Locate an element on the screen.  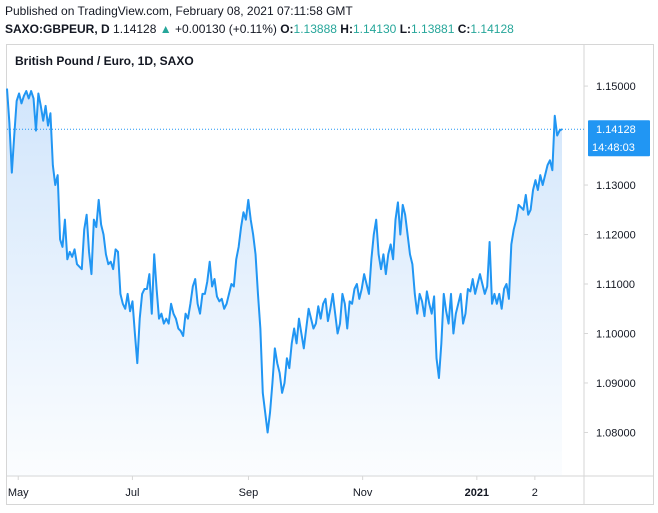
time-tick-label: May is located at coordinates (18, 493).